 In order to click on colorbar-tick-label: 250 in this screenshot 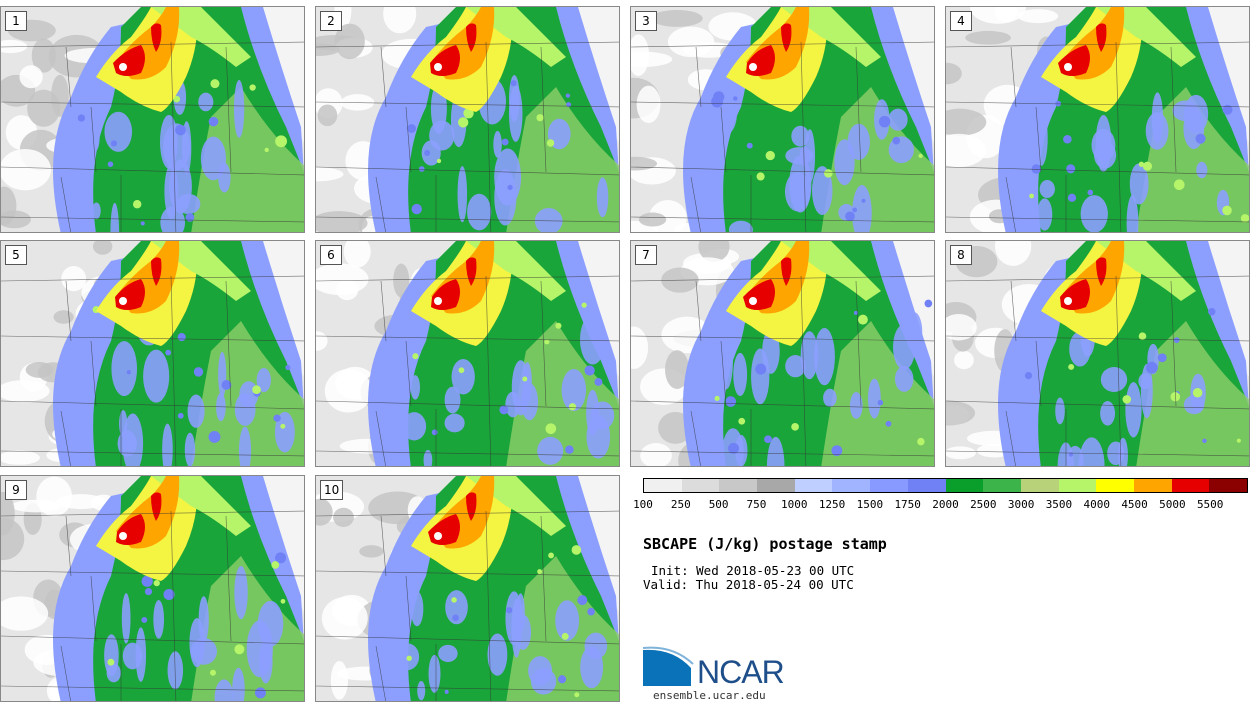, I will do `click(680, 504)`.